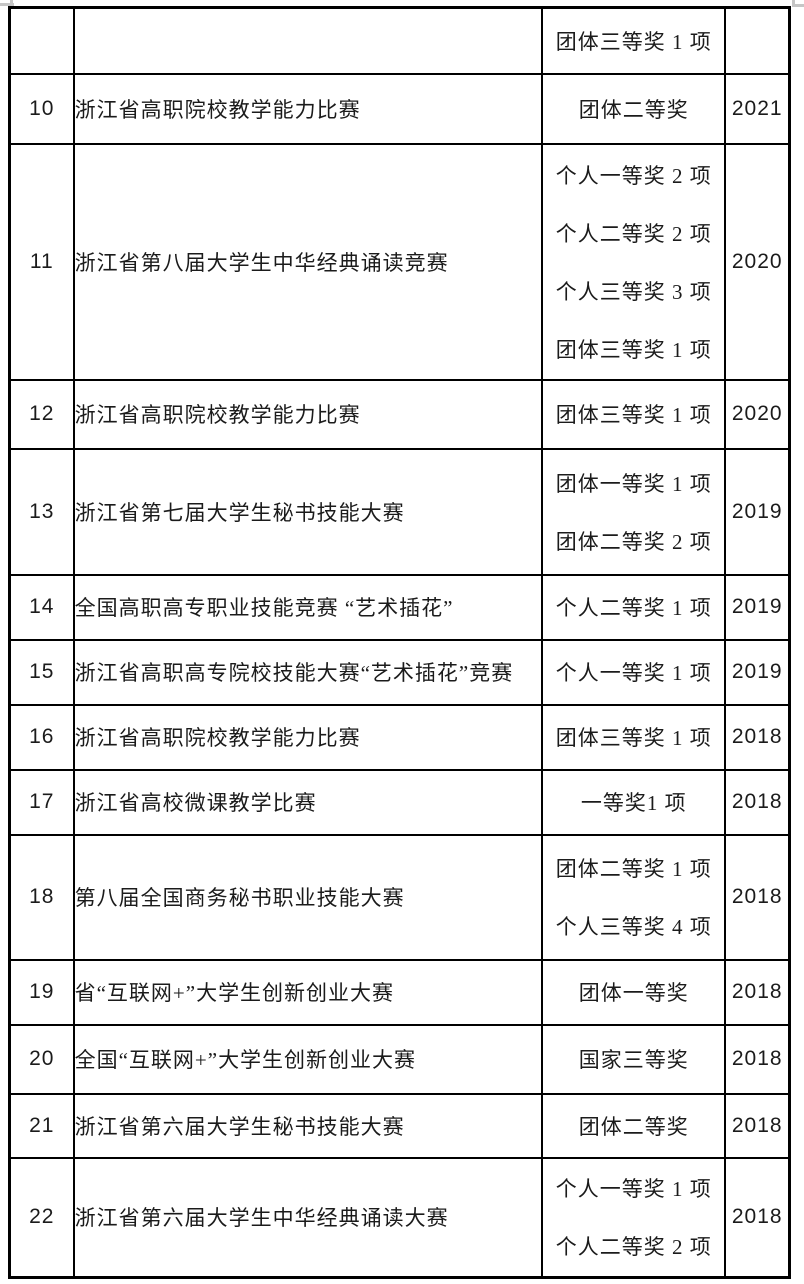 This screenshot has width=804, height=1284. I want to click on year-cell, so click(757, 40).